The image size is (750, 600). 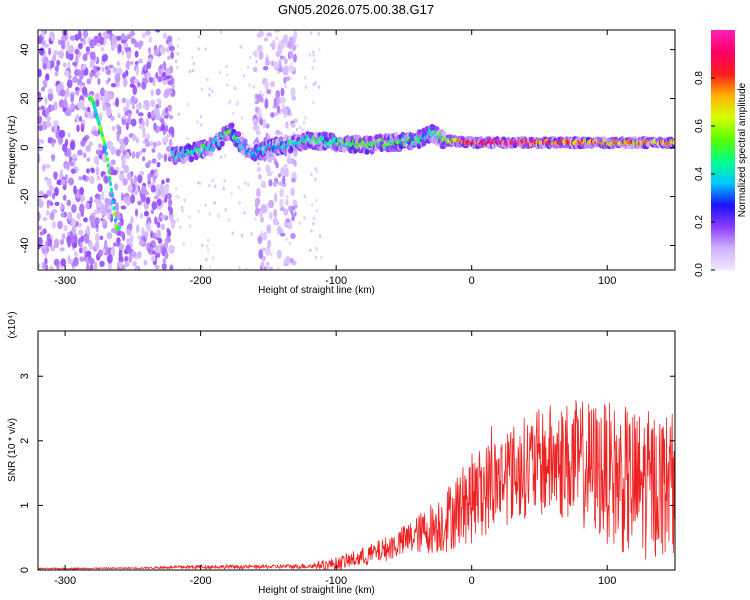 What do you see at coordinates (201, 581) in the screenshot?
I see `x-tick-label: -200` at bounding box center [201, 581].